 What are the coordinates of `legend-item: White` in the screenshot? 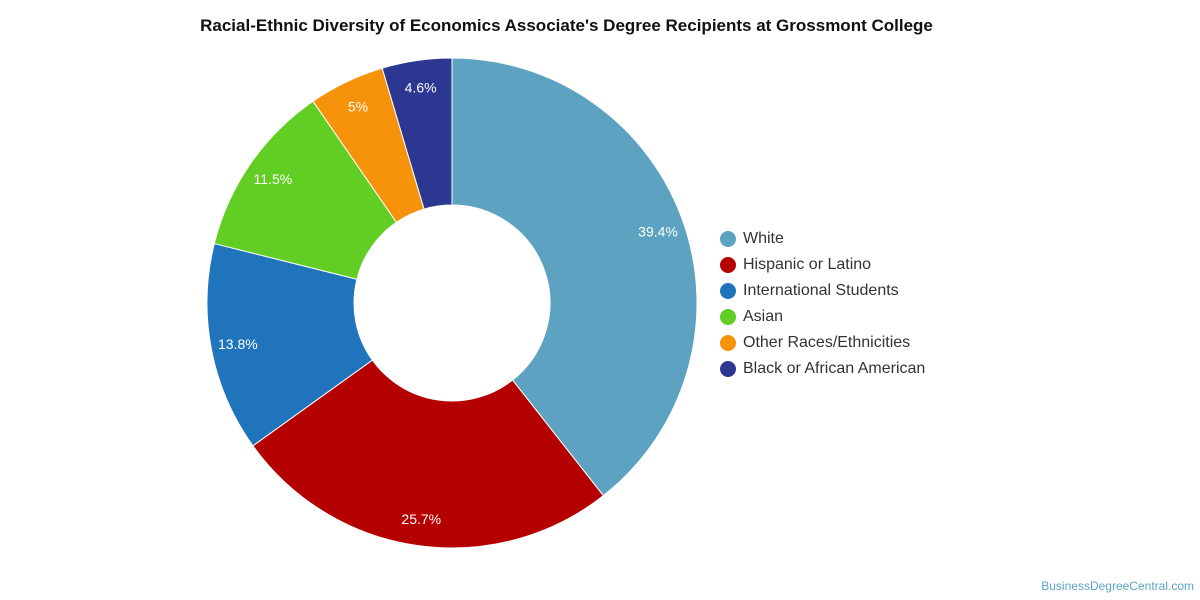 It's located at (822, 239).